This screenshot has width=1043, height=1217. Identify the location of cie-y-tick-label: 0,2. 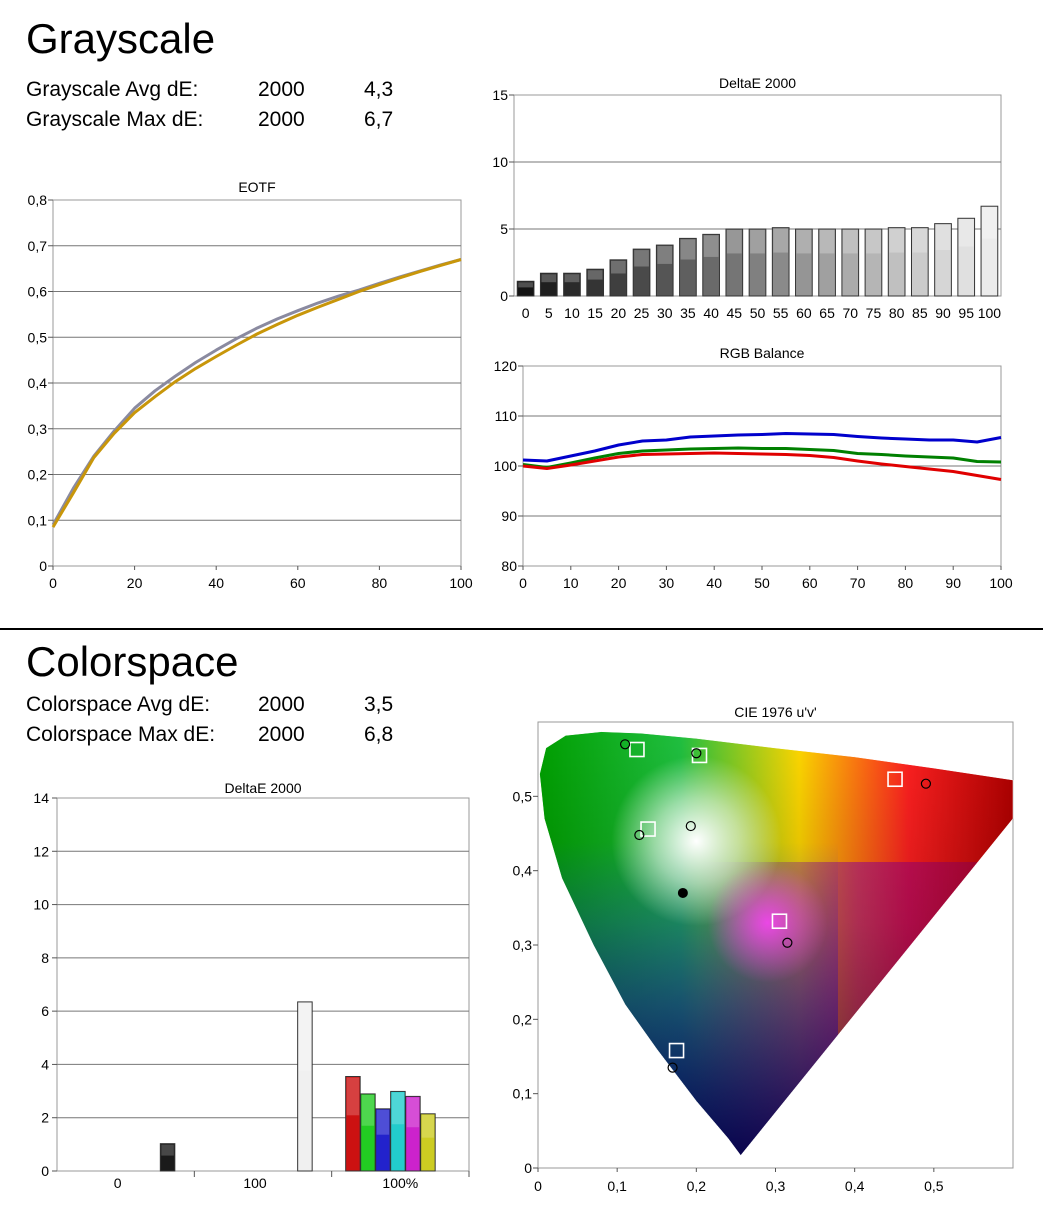
(523, 1019).